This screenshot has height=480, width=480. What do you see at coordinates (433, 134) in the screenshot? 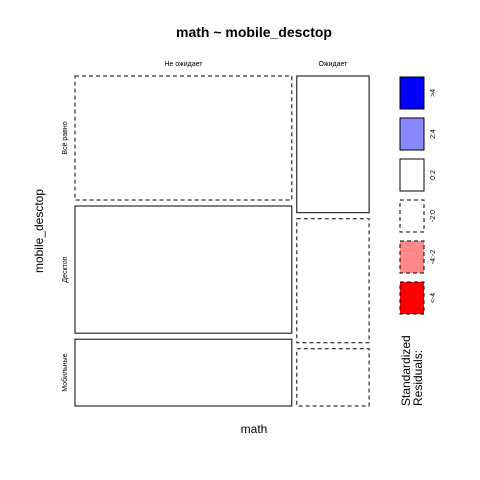
I see `legend-label-1: 2:4` at bounding box center [433, 134].